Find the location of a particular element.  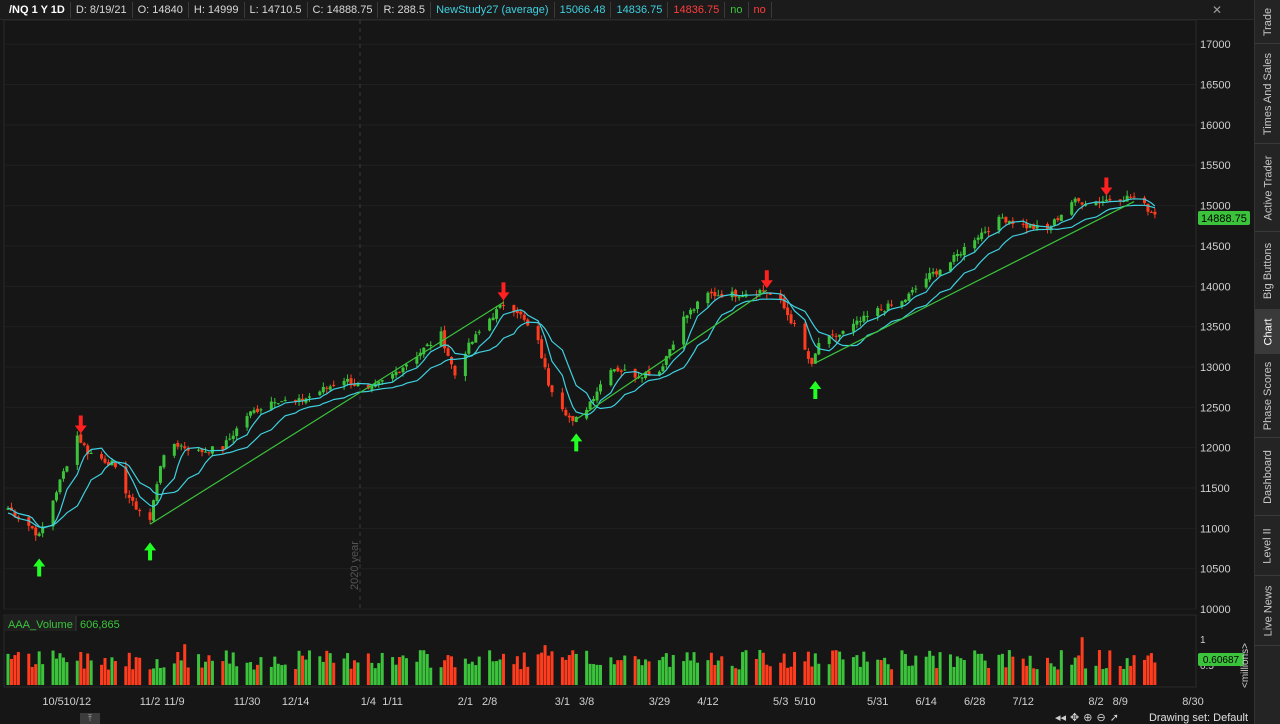

tab-big-buttons: Big Buttons is located at coordinates (1267, 271).